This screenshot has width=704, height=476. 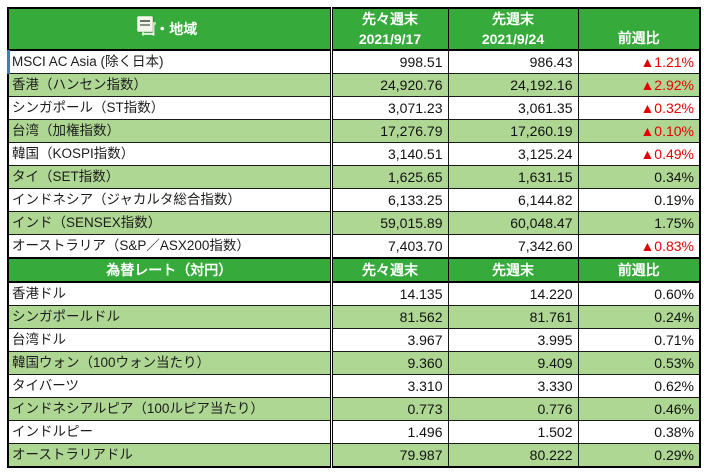 I want to click on index-row: シンガポール（ST指数） 3,071.23 3,061.35 ▲0.32%, so click(x=354, y=108).